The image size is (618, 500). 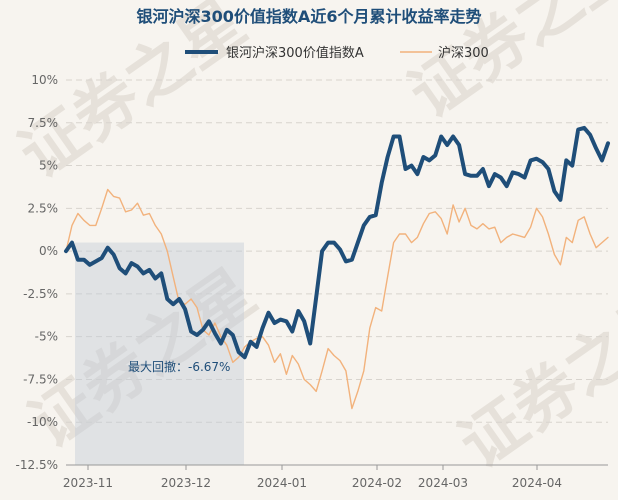 I want to click on watermark-4: 证券之星, so click(x=532, y=379).